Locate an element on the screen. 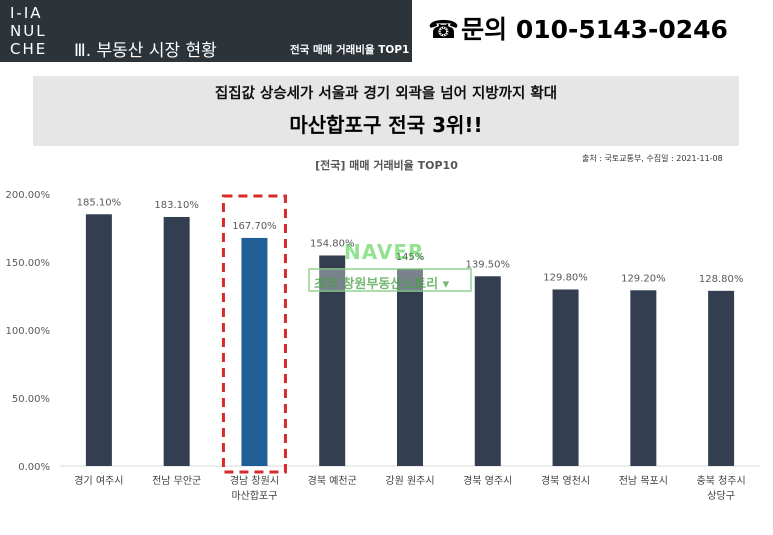 Image resolution: width=773 pixels, height=535 pixels. x-tick-label: 경남 창원시 is located at coordinates (254, 480).